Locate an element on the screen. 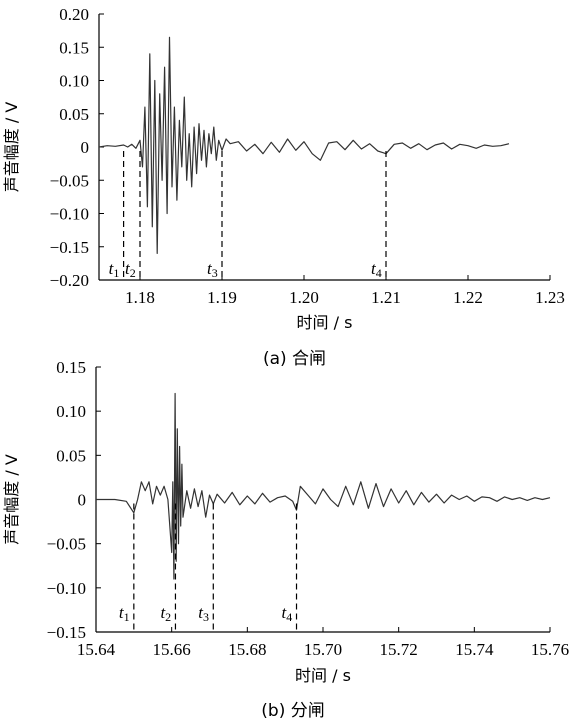 This screenshot has height=727, width=581. x-tick-label: 15.76 is located at coordinates (550, 649).